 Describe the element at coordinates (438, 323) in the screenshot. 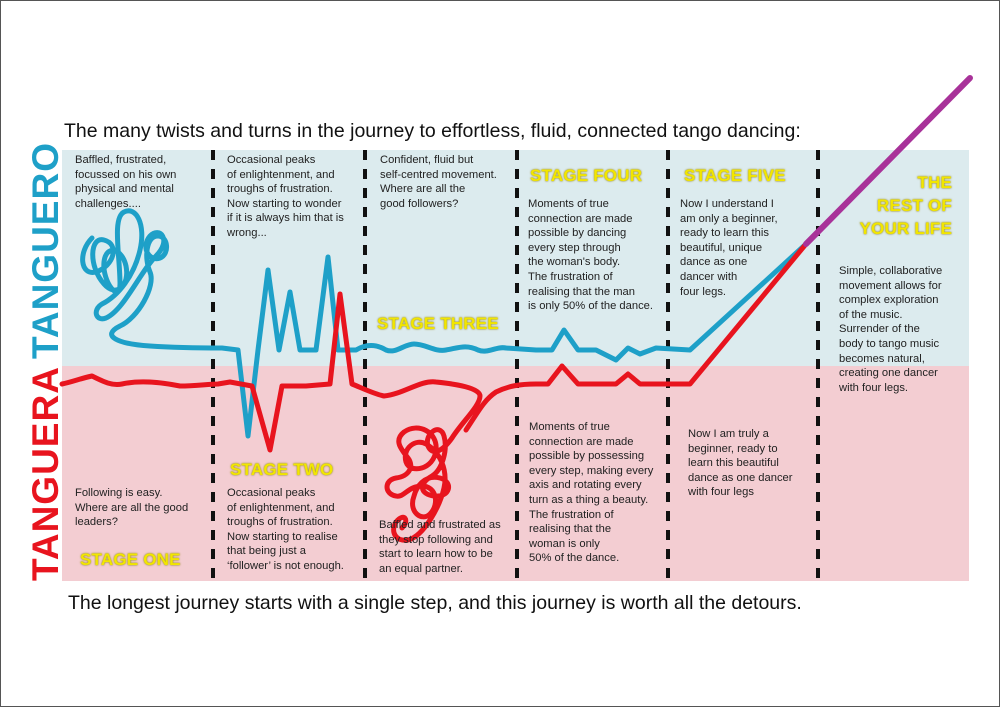

I see `stage-three-label: STAGE THREE` at that location.